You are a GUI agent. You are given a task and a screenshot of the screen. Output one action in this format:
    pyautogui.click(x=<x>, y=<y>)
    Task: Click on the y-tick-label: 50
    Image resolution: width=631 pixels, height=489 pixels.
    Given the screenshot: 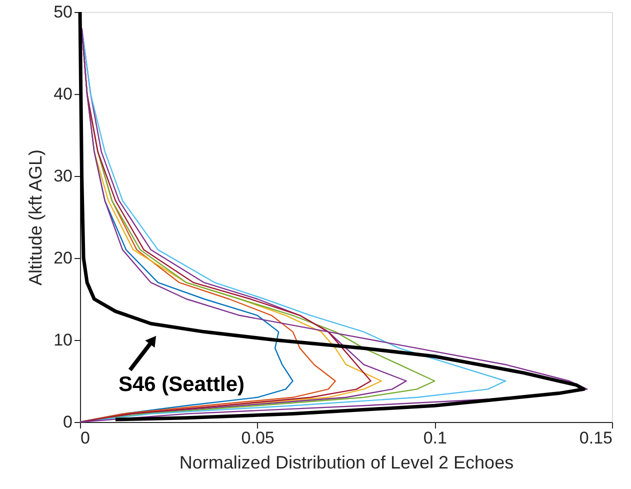 What is the action you would take?
    pyautogui.click(x=63, y=12)
    